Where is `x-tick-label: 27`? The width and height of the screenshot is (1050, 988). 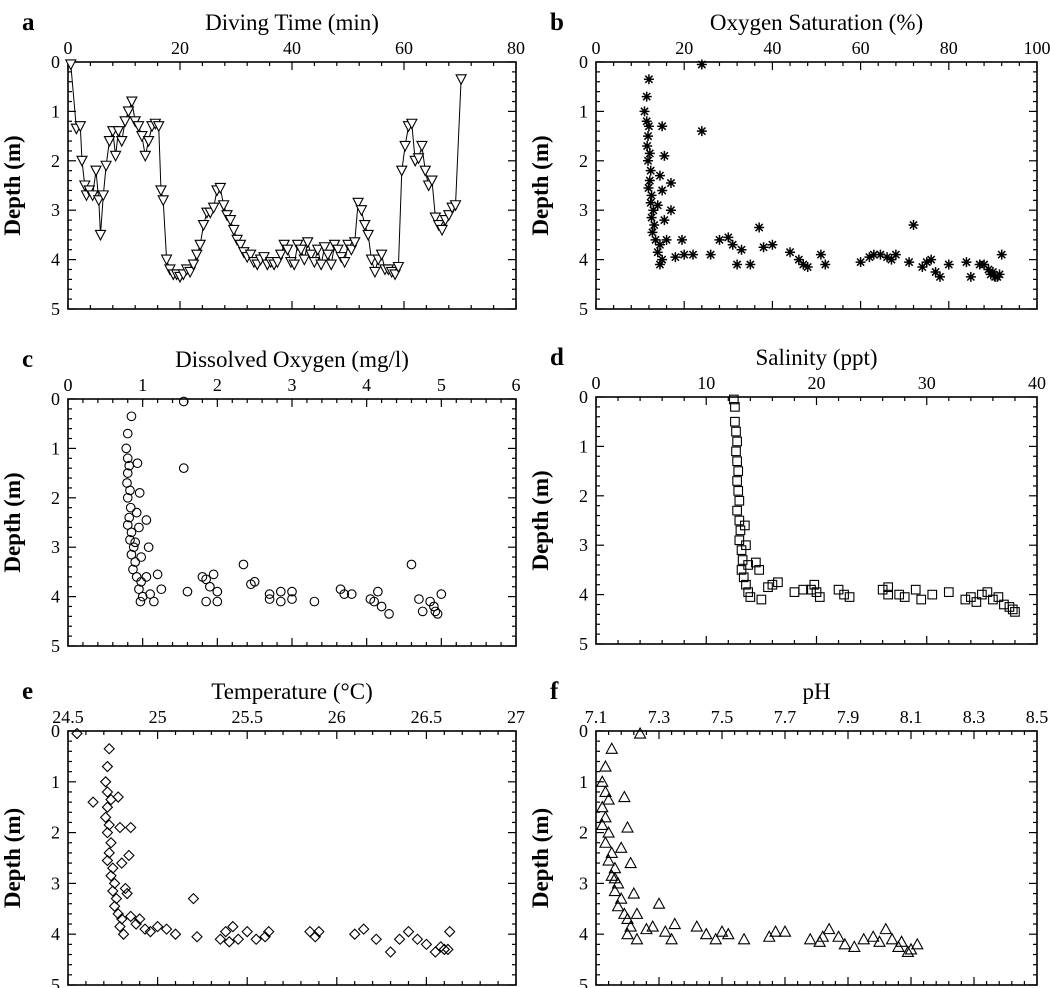 x-tick-label: 27 is located at coordinates (516, 717).